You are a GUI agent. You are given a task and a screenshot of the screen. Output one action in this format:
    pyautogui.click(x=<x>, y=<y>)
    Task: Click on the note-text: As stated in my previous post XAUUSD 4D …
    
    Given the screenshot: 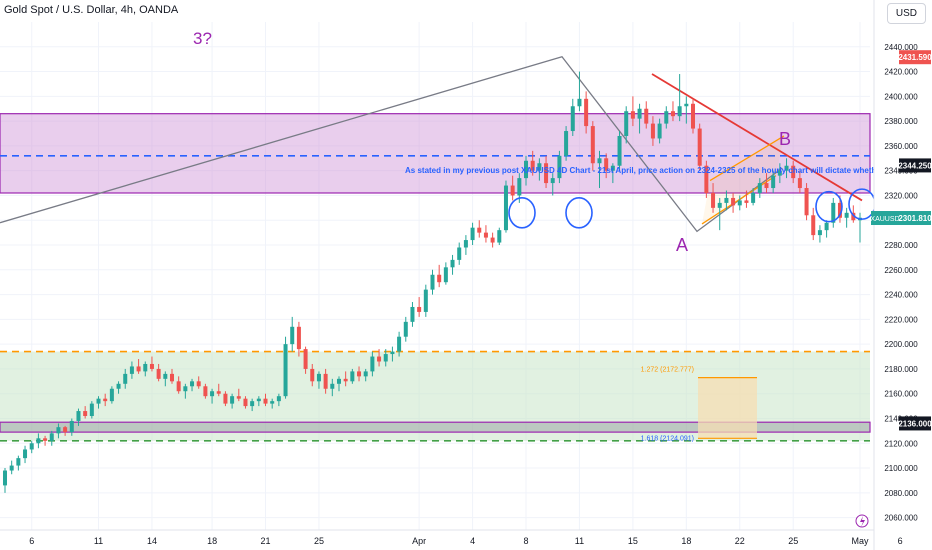 What is the action you would take?
    pyautogui.click(x=668, y=170)
    